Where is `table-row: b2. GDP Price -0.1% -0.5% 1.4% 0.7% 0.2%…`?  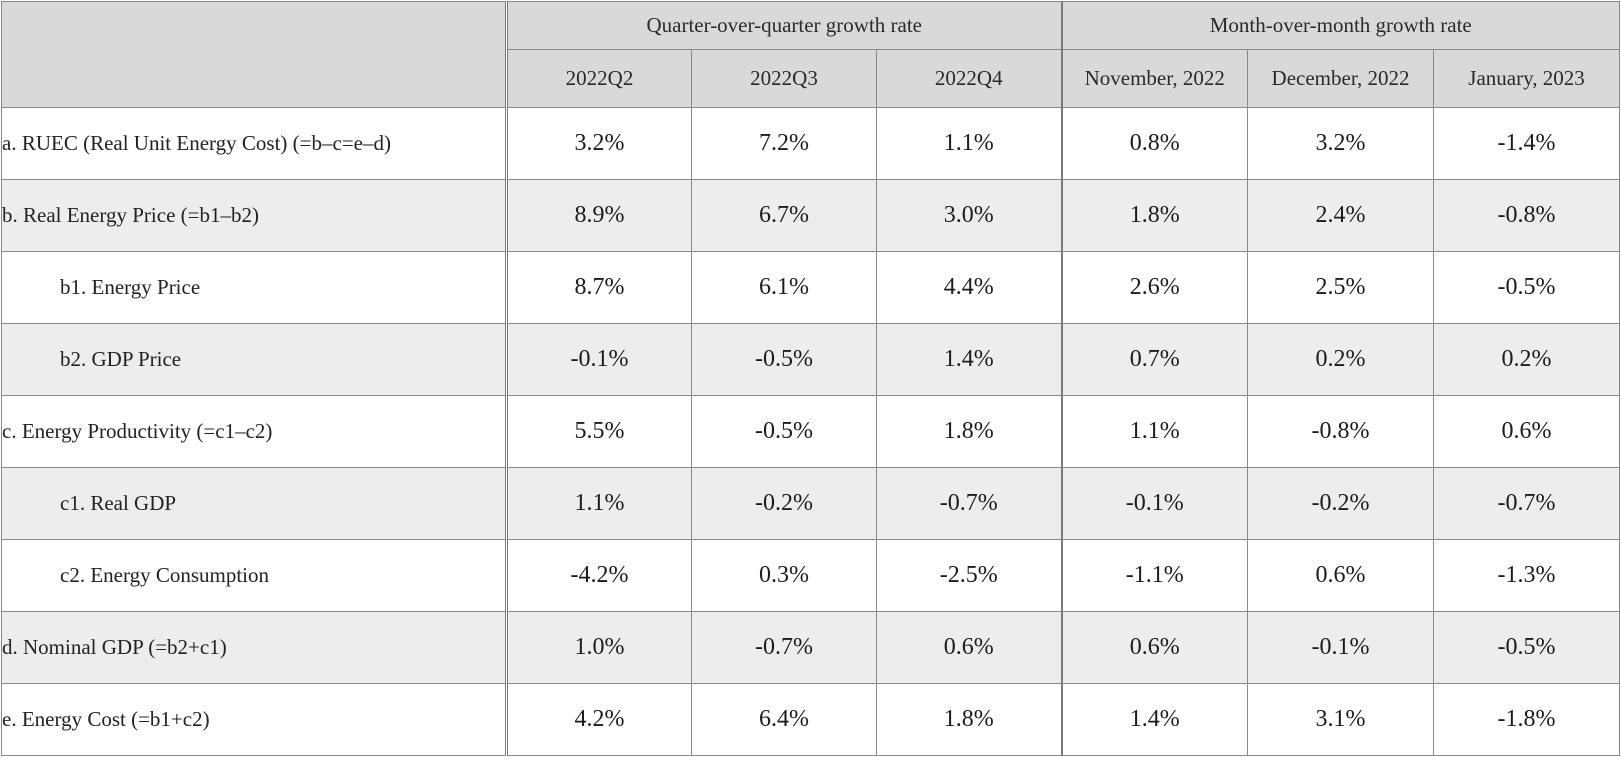 table-row: b2. GDP Price -0.1% -0.5% 1.4% 0.7% 0.2%… is located at coordinates (810, 359).